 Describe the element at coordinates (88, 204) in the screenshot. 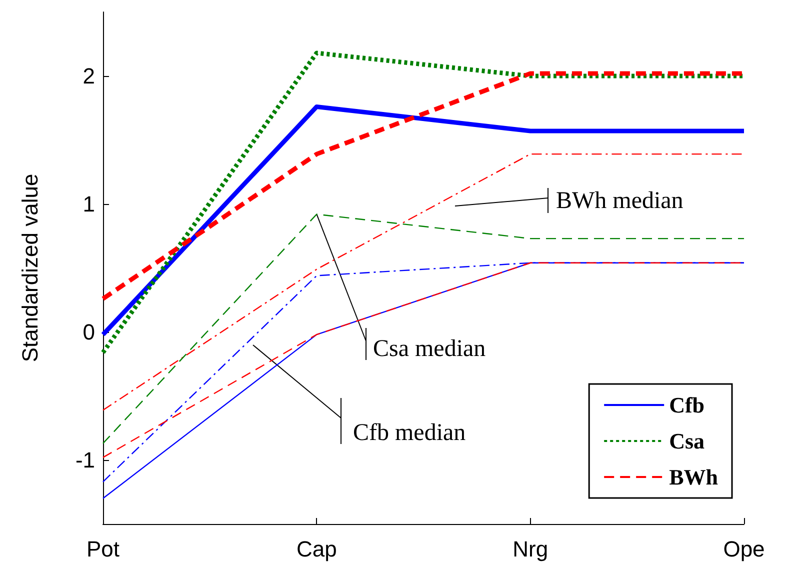

I see `y-tick-label: 1` at that location.